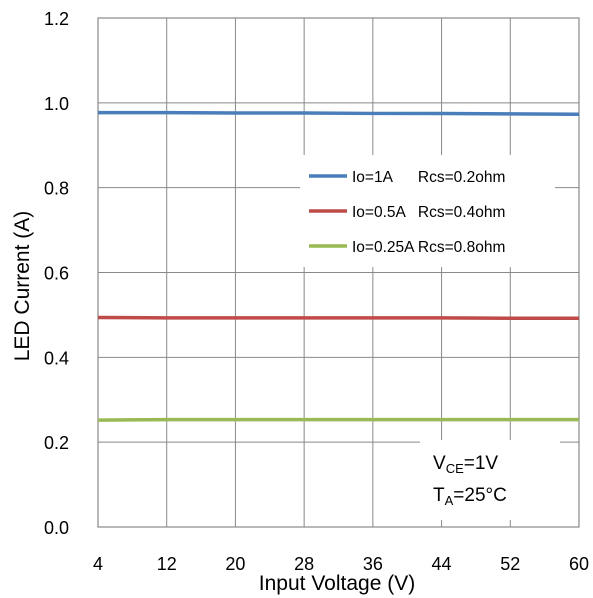  I want to click on x-tick-label: 44, so click(442, 564).